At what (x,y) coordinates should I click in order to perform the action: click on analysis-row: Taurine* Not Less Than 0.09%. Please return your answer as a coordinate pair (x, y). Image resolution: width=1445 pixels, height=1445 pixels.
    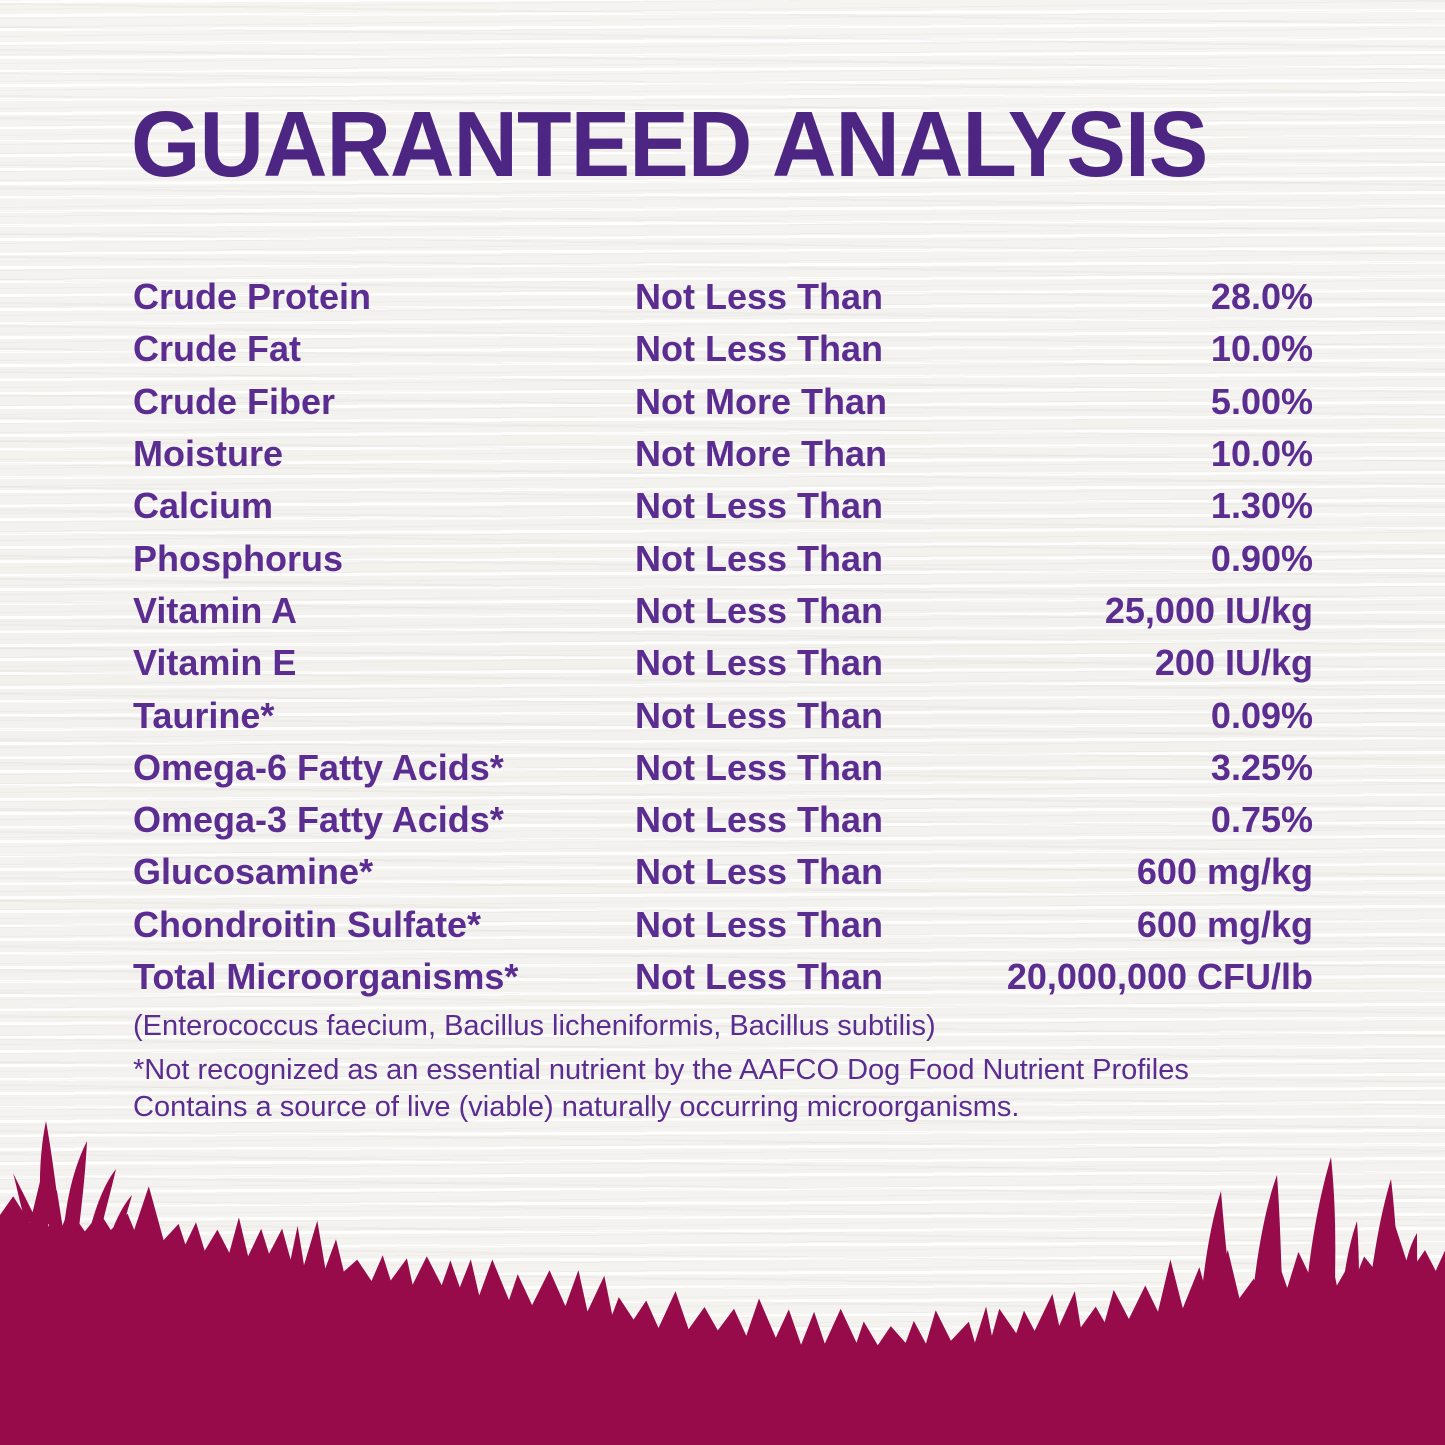
    Looking at the image, I should click on (723, 715).